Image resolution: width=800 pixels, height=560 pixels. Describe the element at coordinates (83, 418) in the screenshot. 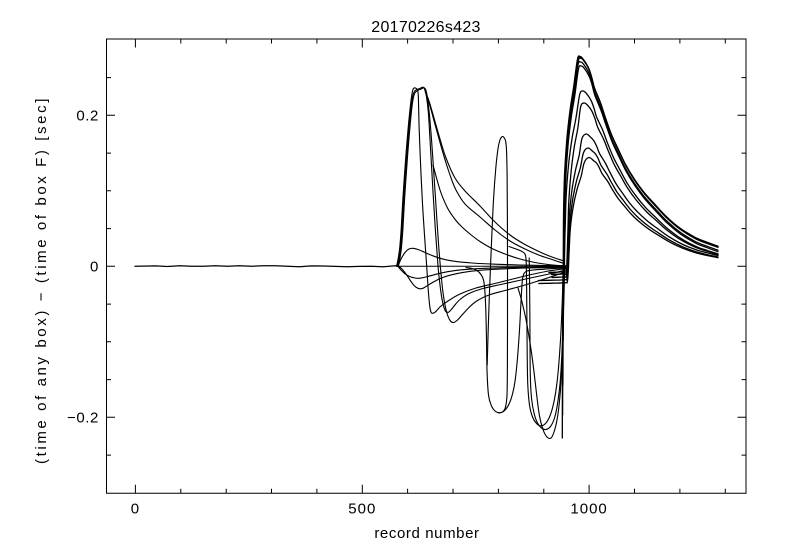

I see `svg-text: −0.2` at that location.